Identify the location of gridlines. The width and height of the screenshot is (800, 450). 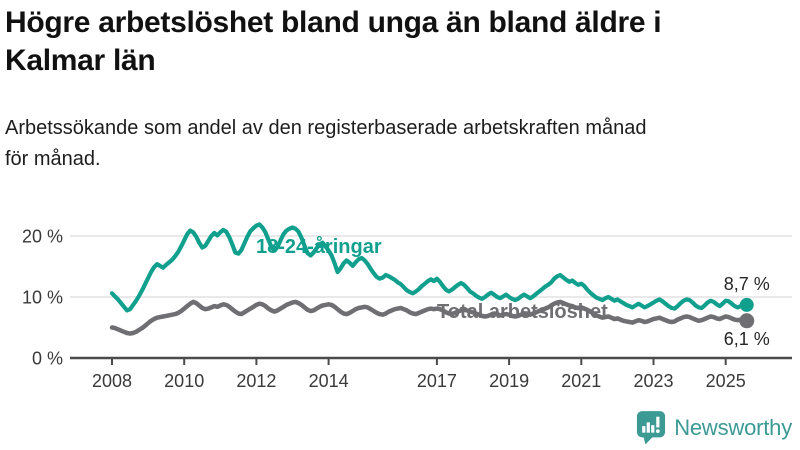
(431, 266).